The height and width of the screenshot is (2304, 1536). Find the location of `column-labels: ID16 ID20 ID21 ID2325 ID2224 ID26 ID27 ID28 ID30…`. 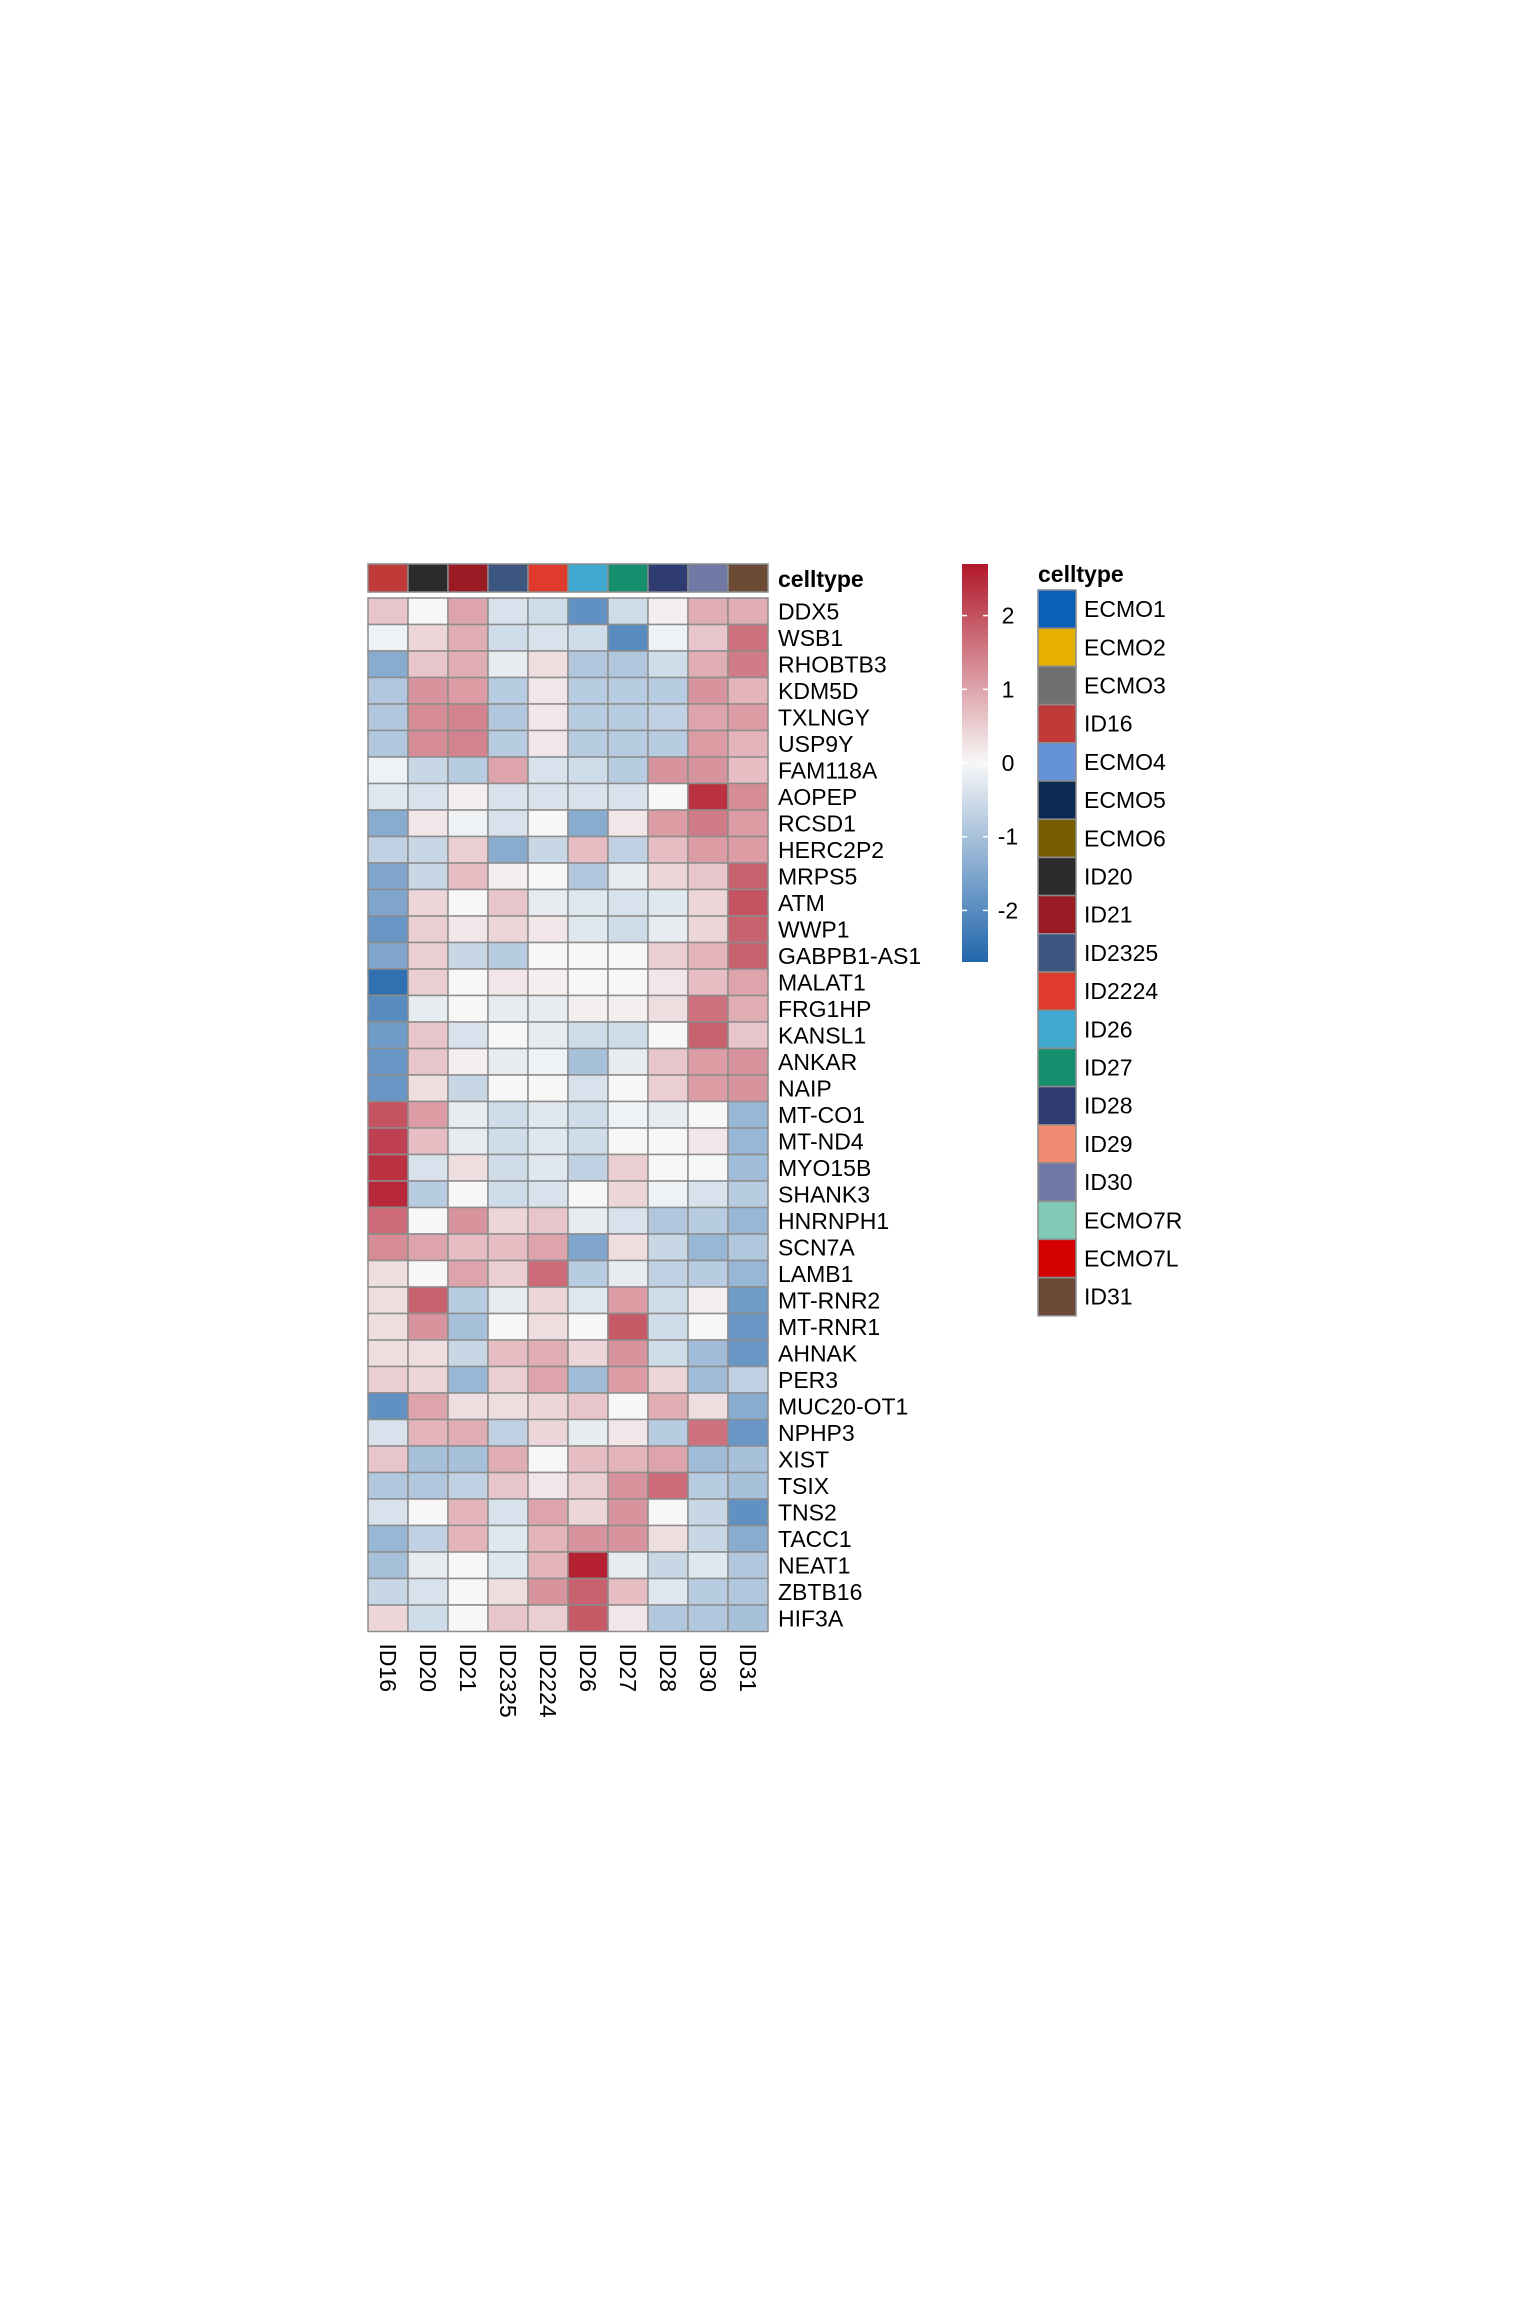

column-labels: ID16 ID20 ID21 ID2325 ID2224 ID26 ID27 ID28 ID30… is located at coordinates (568, 1681).